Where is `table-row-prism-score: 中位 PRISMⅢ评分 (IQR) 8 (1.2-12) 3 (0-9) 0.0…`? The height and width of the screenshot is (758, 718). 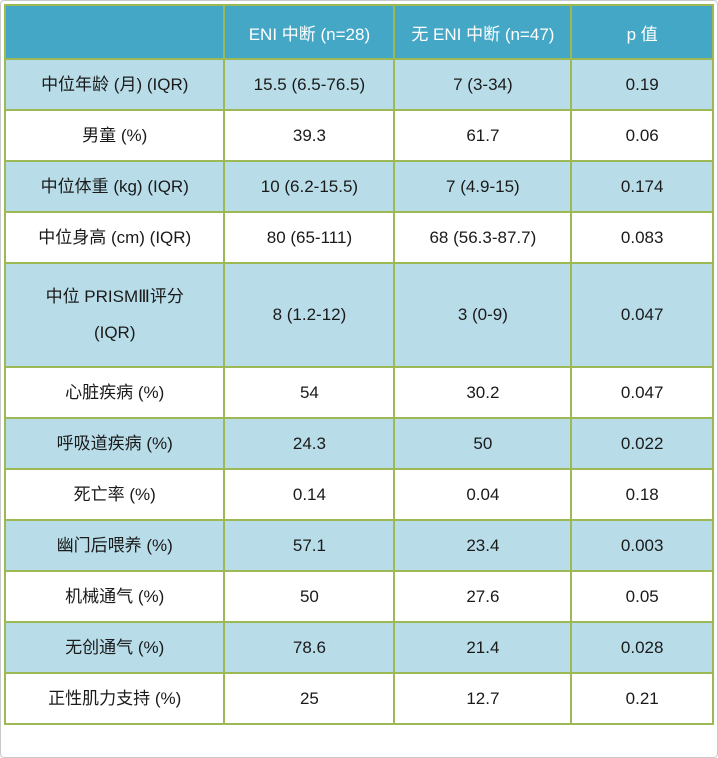
table-row-prism-score: 中位 PRISMⅢ评分 (IQR) 8 (1.2-12) 3 (0-9) 0.0… is located at coordinates (358, 315).